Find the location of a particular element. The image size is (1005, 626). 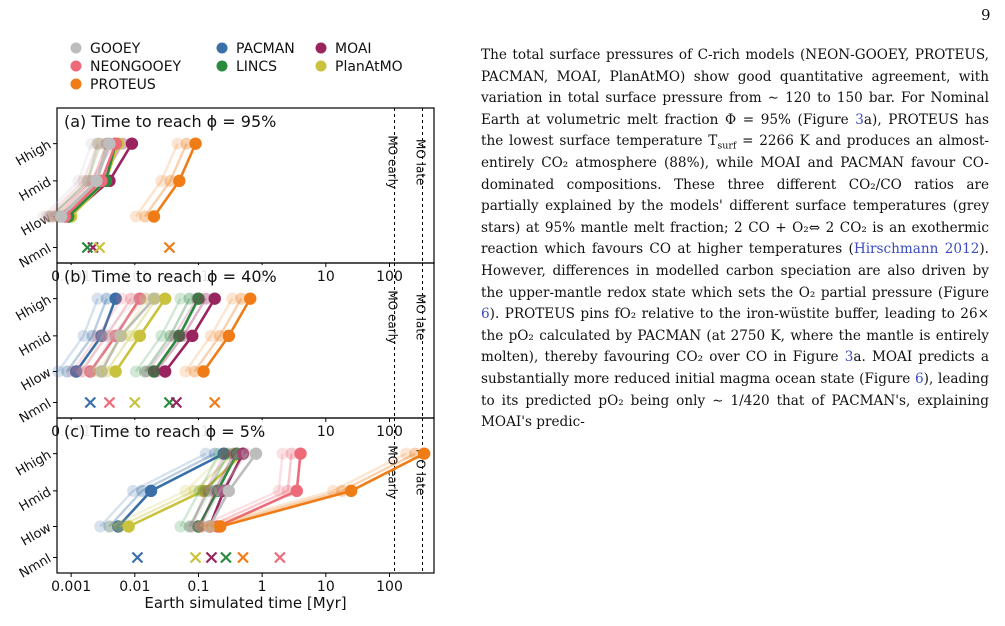

x-tick-label: 1 is located at coordinates (262, 587).